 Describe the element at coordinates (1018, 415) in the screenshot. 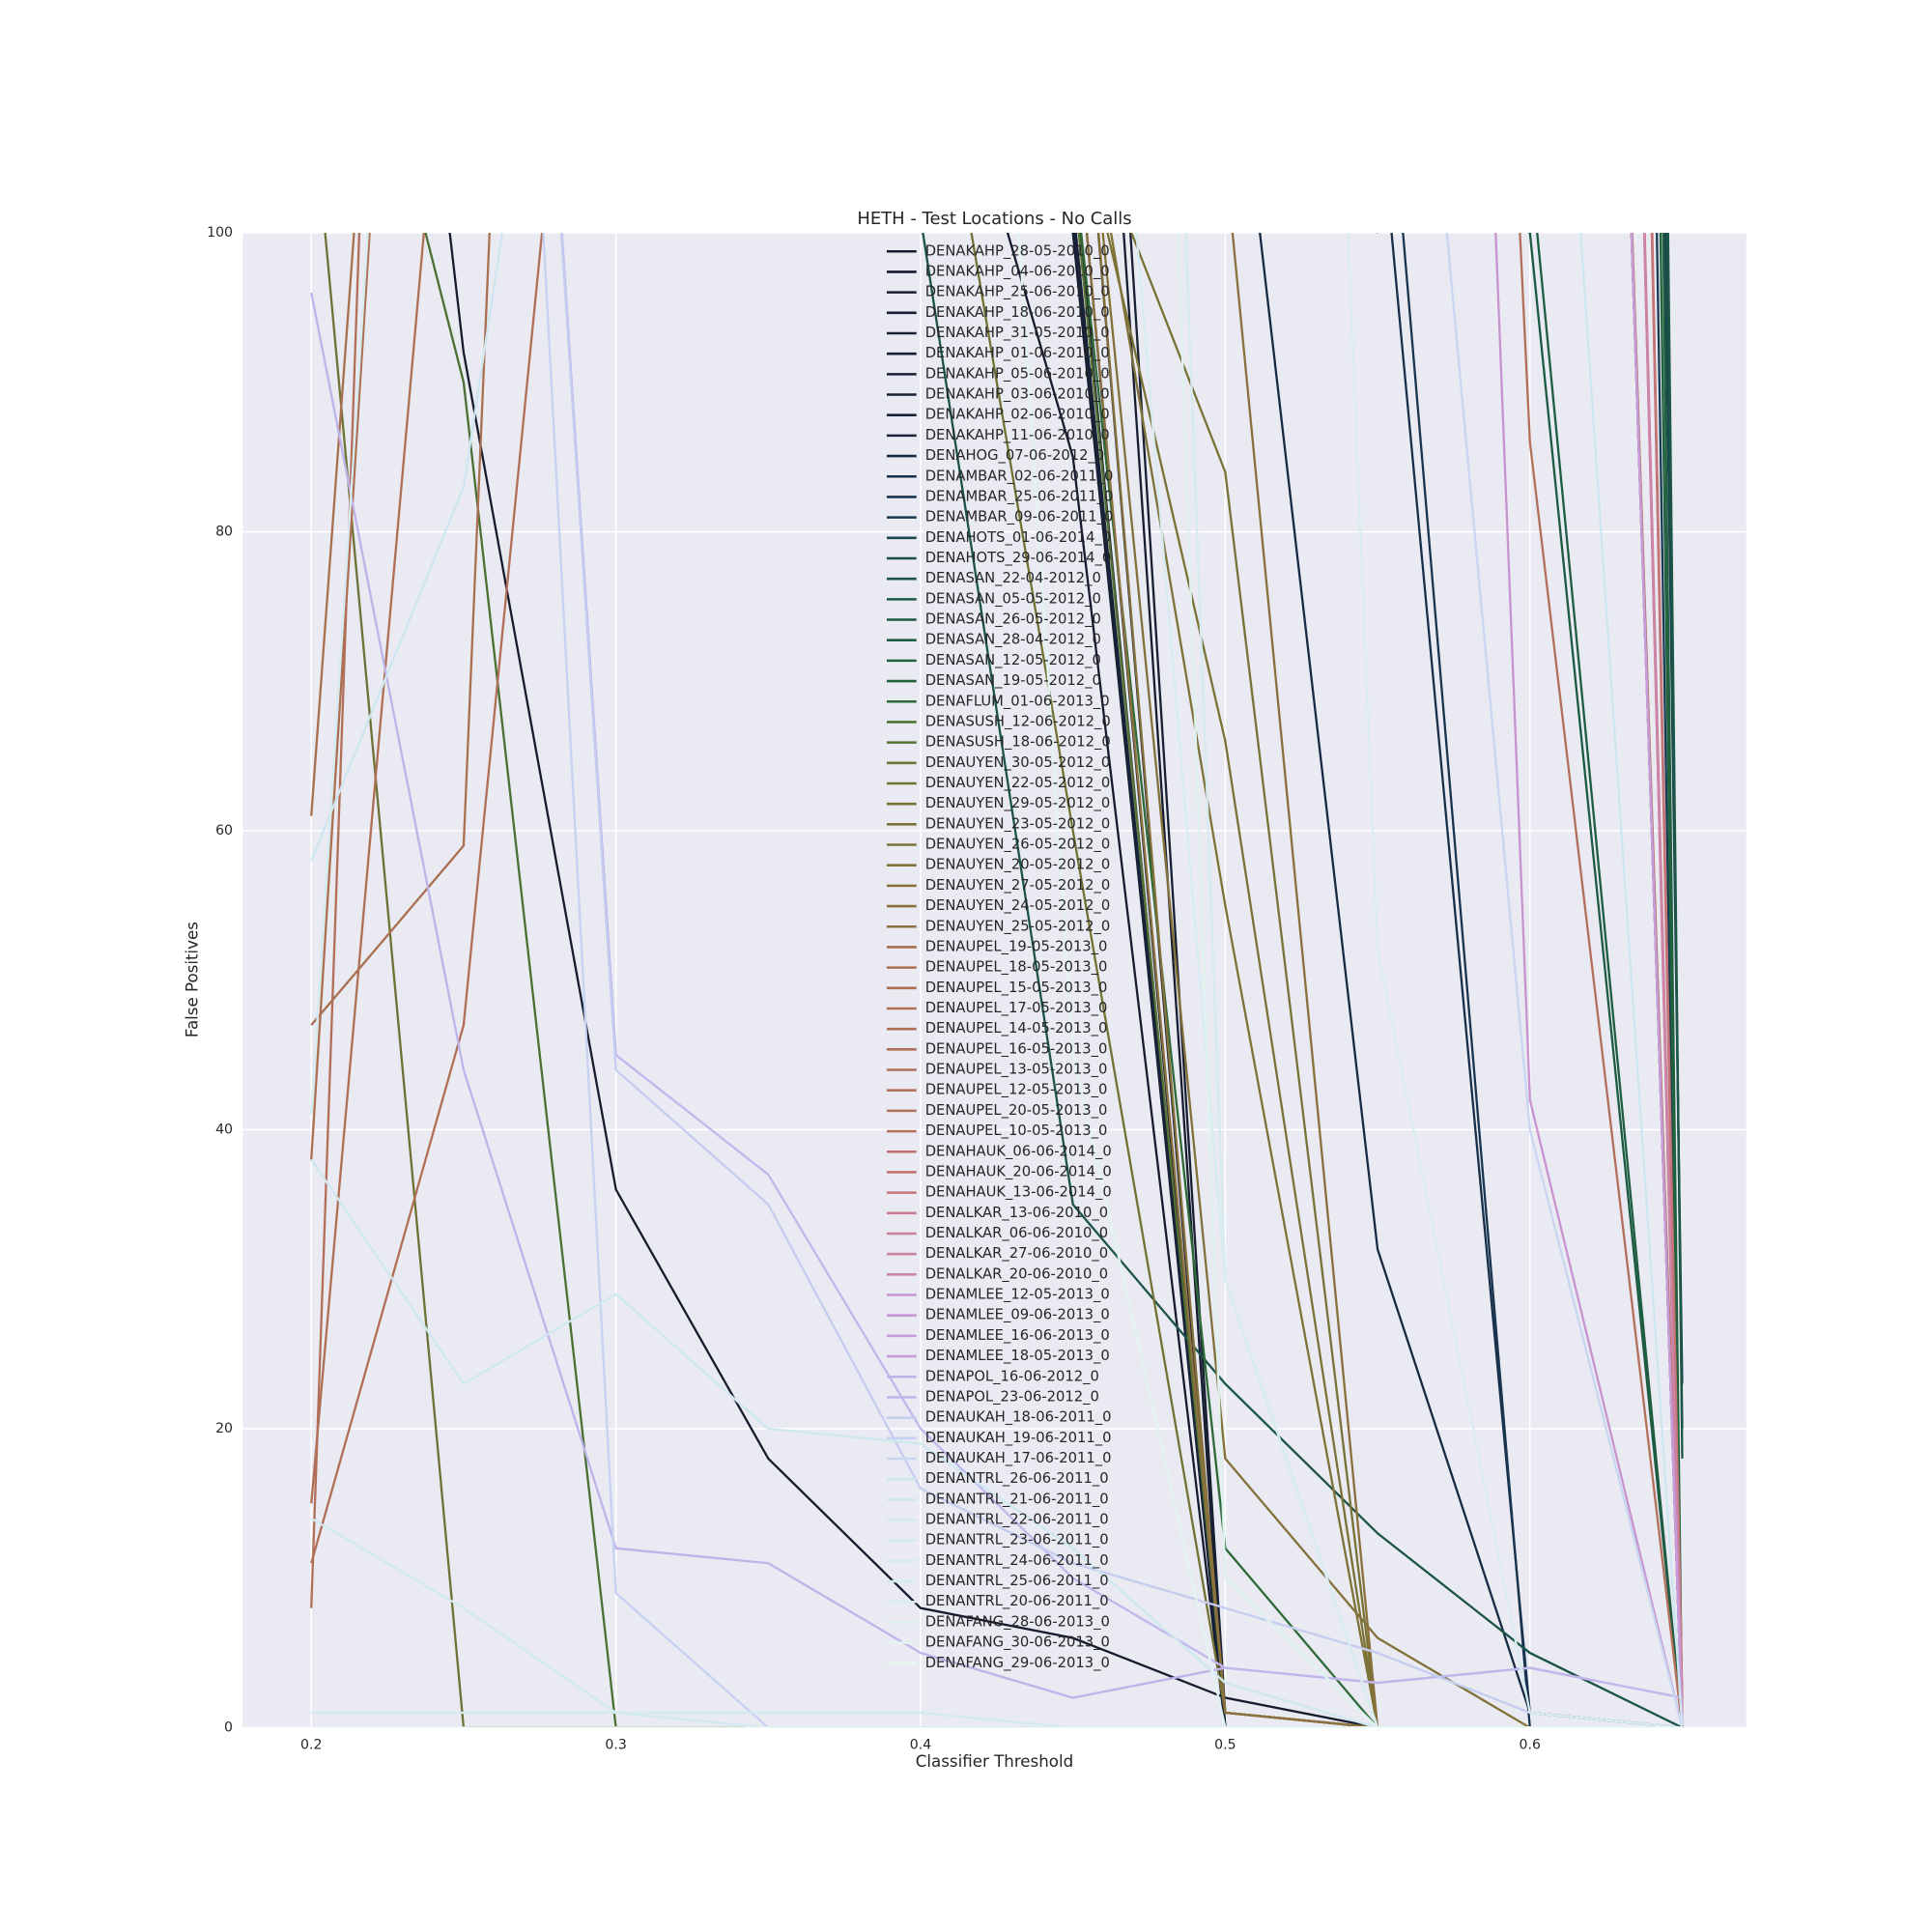

I see `legend-label: DENAKAHP_02-06-2010_0` at that location.